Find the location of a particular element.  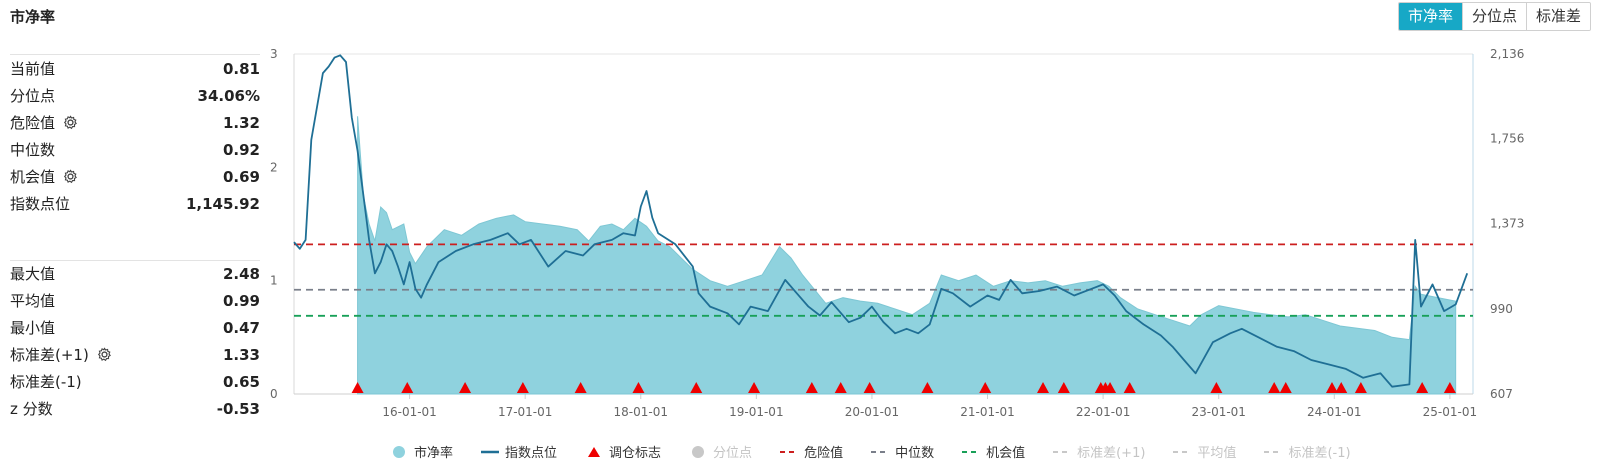

stat-row: 分位点 34.06% is located at coordinates (135, 95).